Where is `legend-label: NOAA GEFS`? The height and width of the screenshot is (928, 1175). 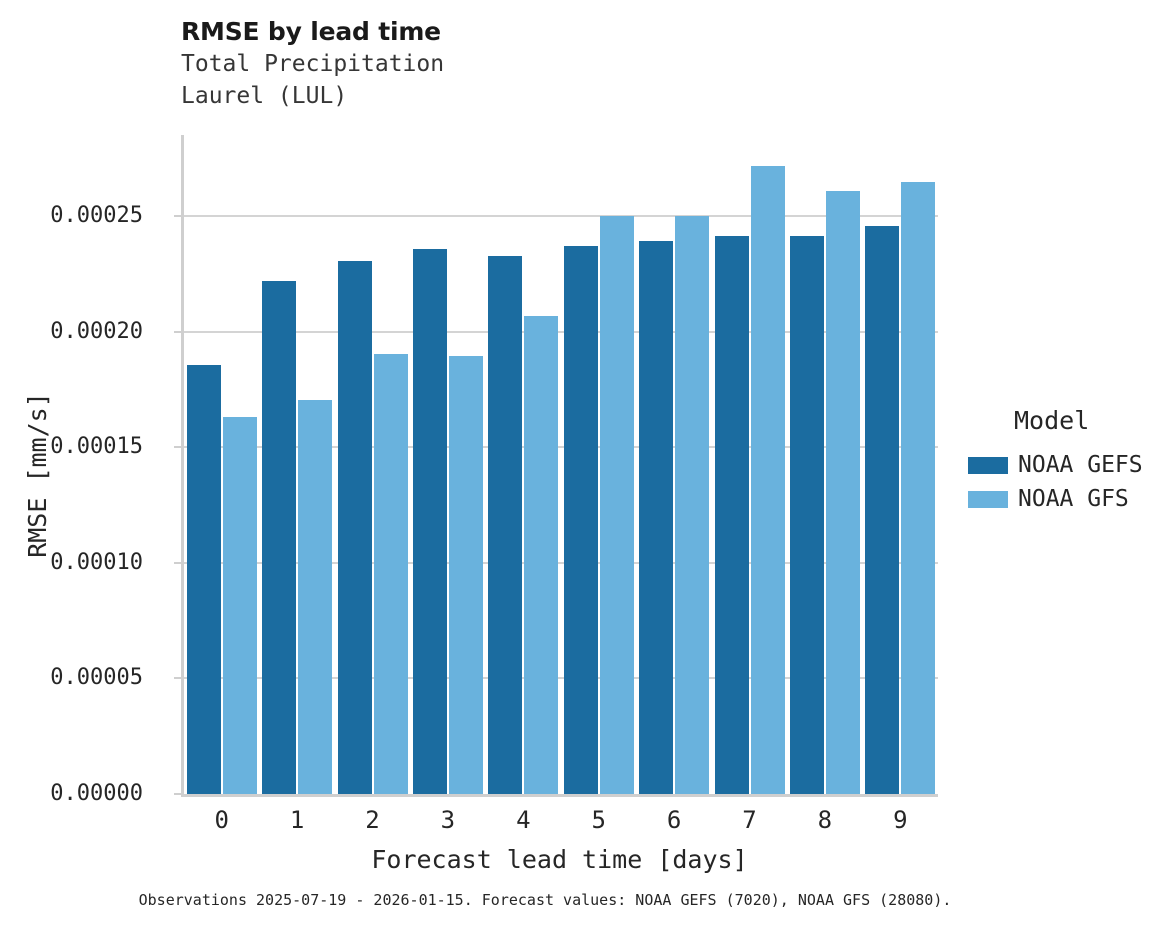 legend-label: NOAA GEFS is located at coordinates (1080, 465).